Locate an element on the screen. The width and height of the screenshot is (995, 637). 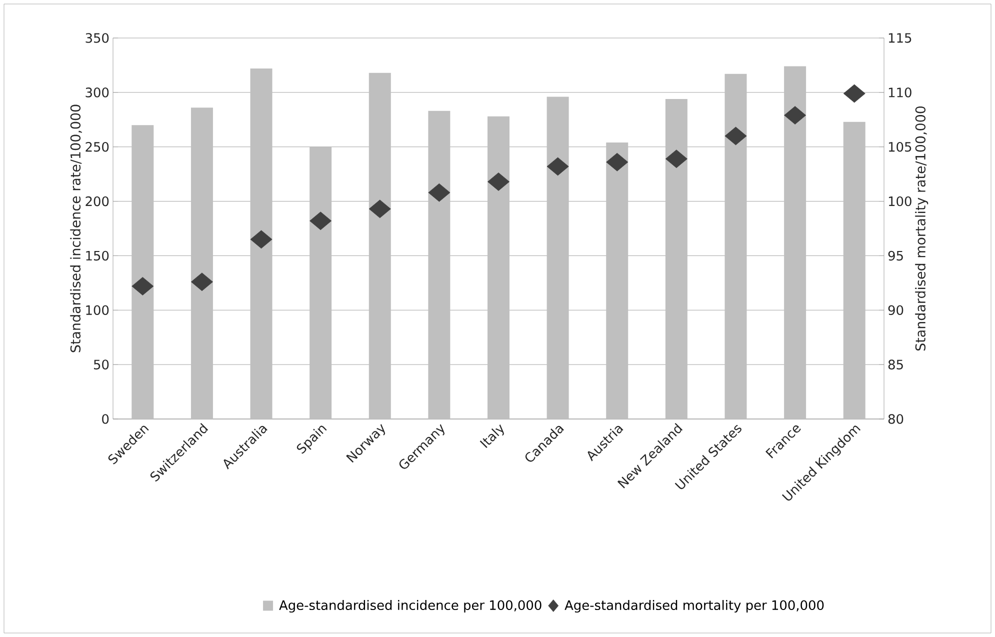
y-tick-label: 50 is located at coordinates (101, 365).